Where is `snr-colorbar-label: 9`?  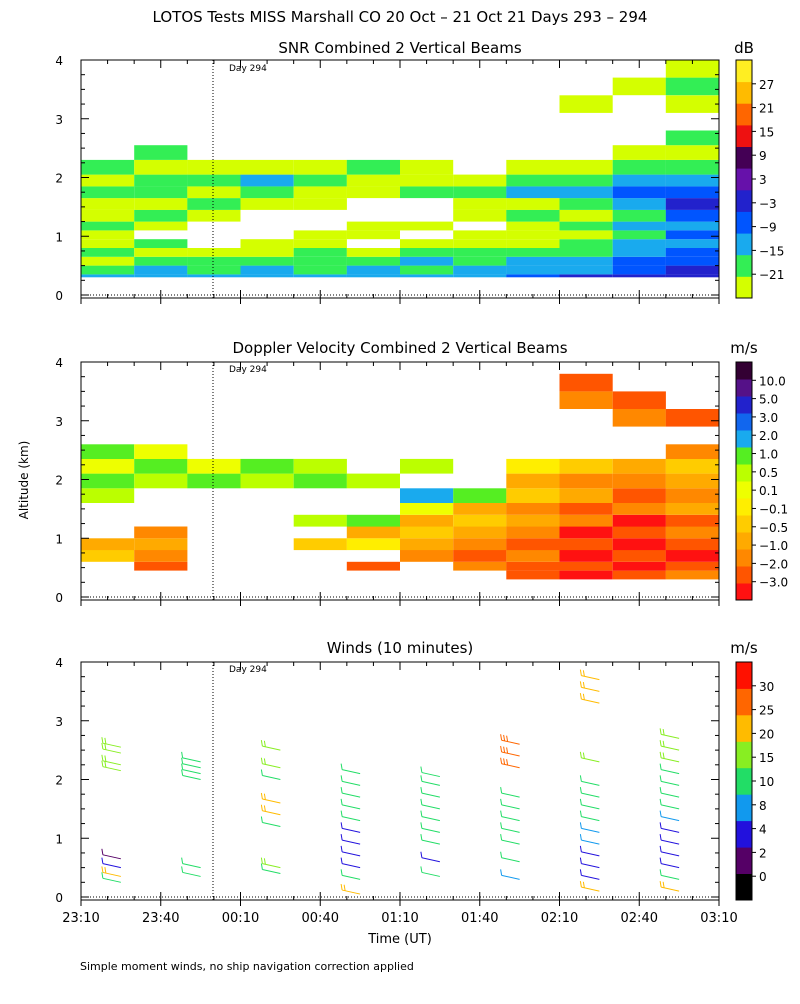 snr-colorbar-label: 9 is located at coordinates (763, 156).